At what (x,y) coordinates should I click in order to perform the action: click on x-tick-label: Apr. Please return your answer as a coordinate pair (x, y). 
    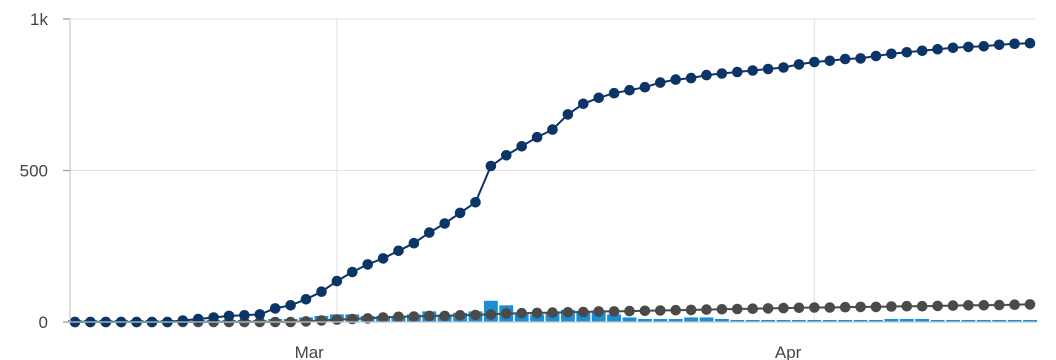
    Looking at the image, I should click on (788, 351).